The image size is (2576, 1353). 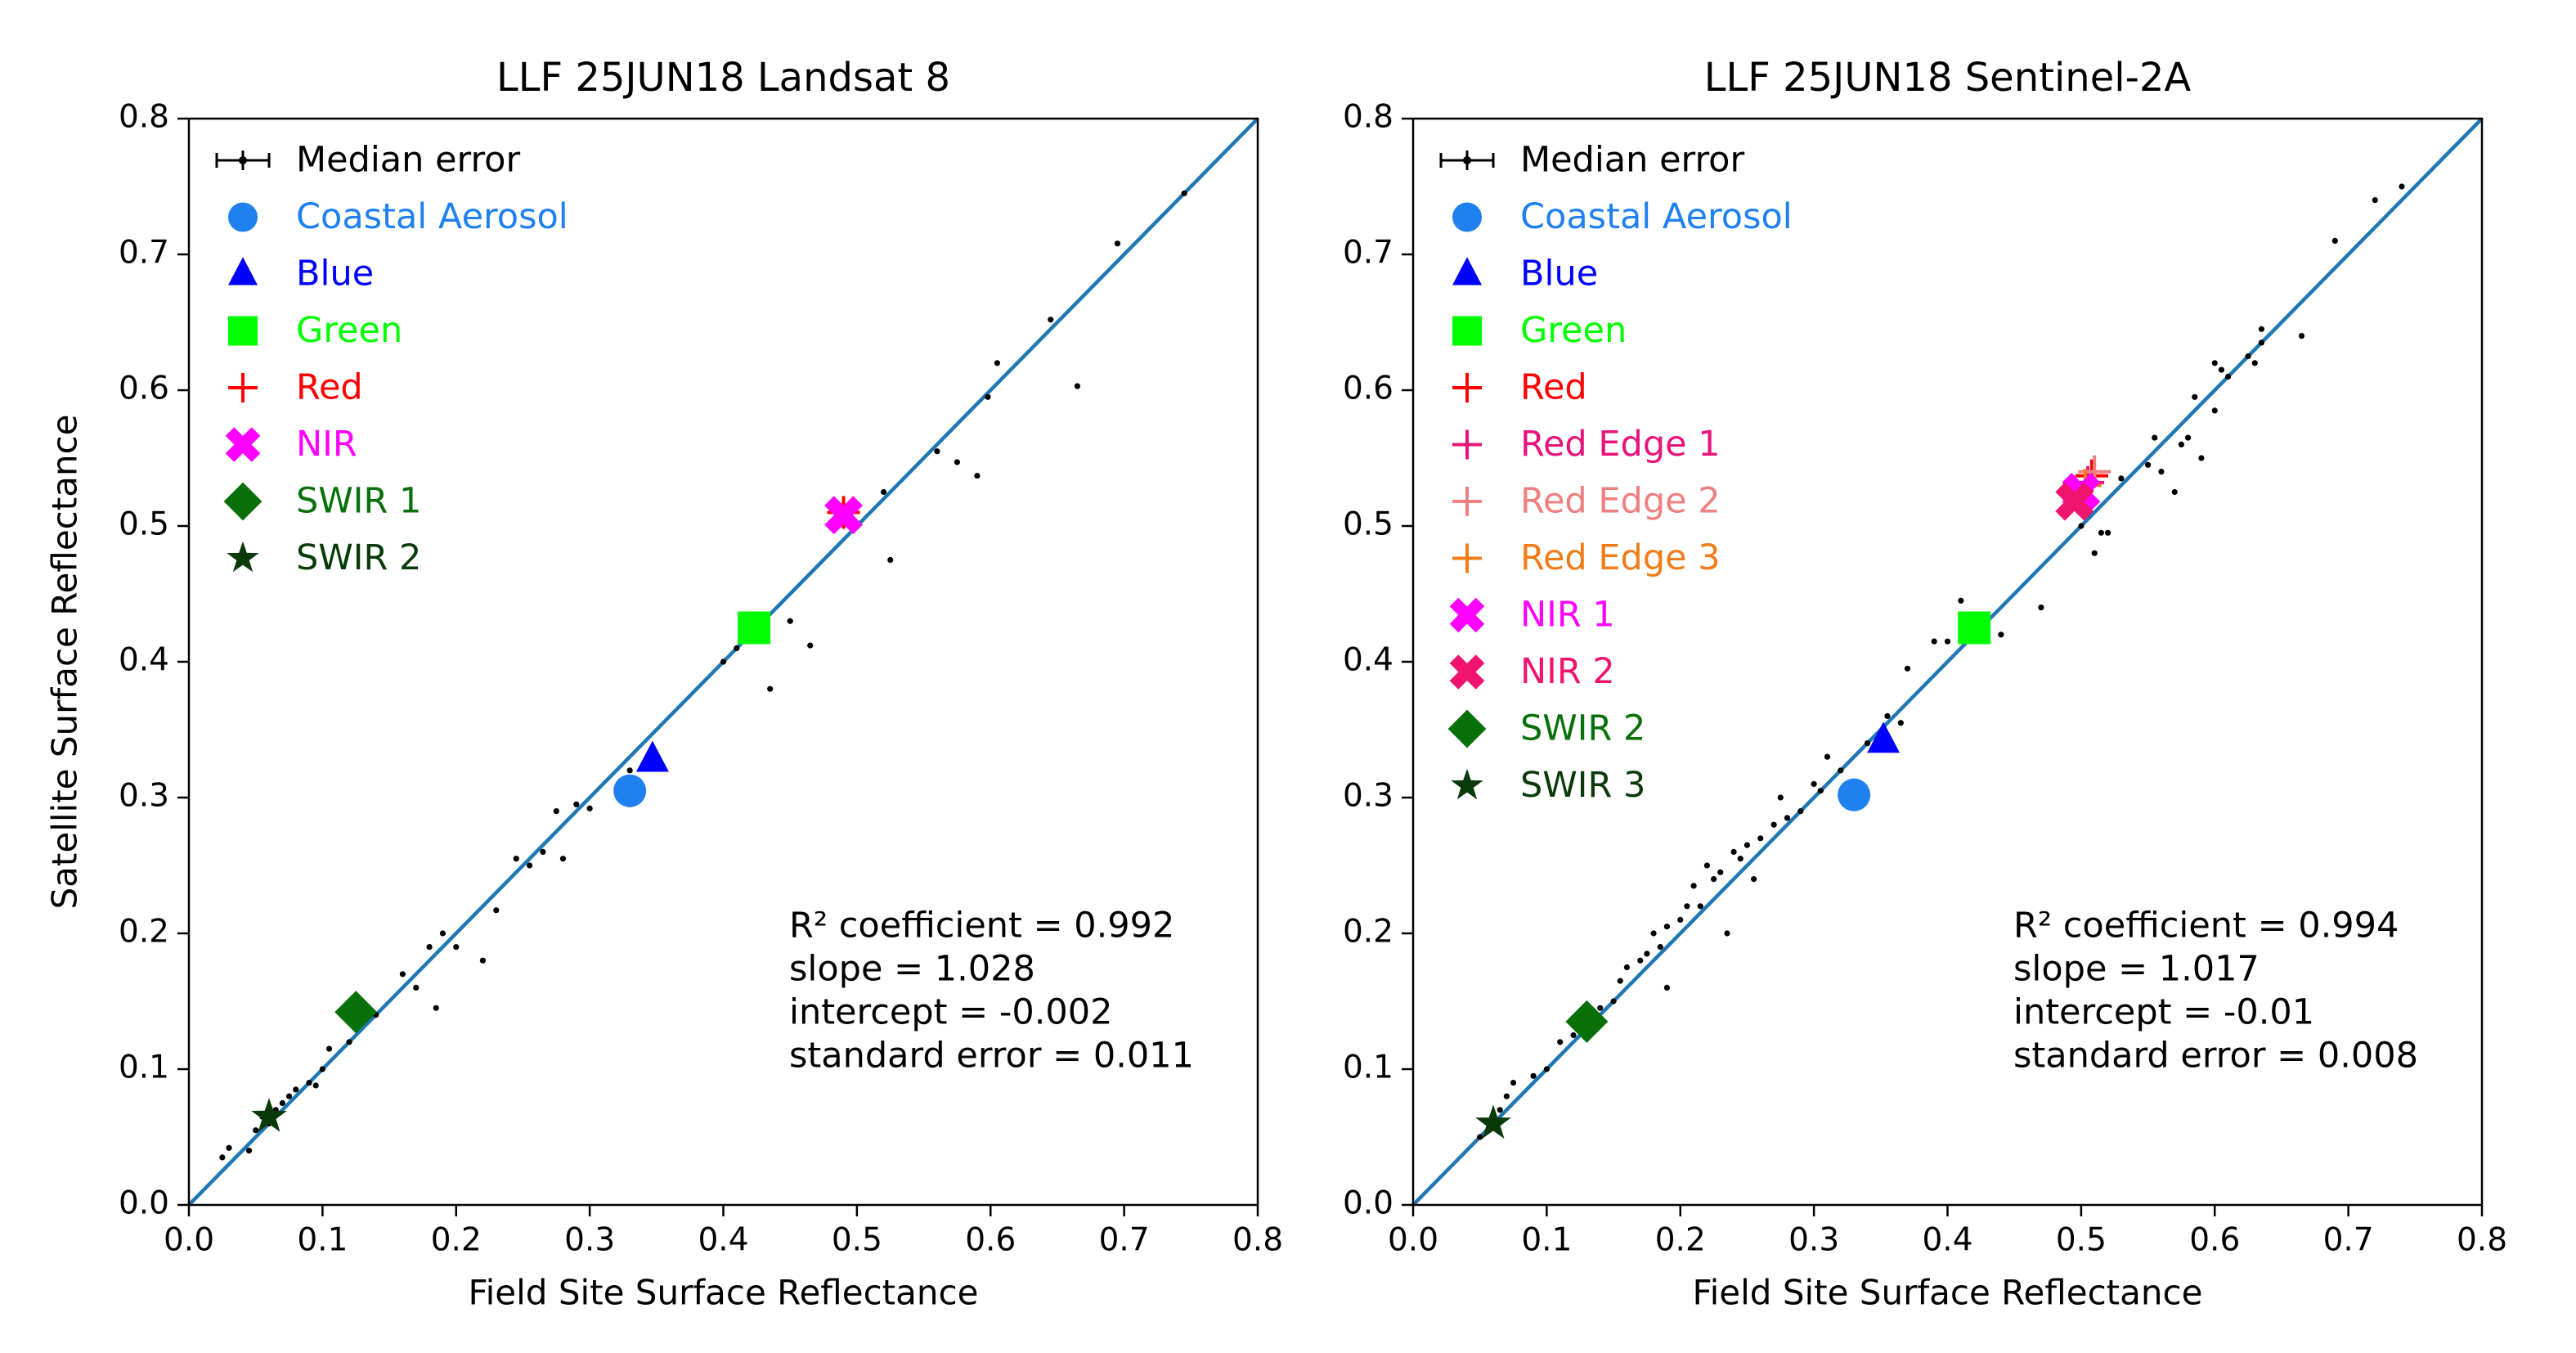 What do you see at coordinates (2215, 1056) in the screenshot?
I see `stats-annotation: standard error = 0.008` at bounding box center [2215, 1056].